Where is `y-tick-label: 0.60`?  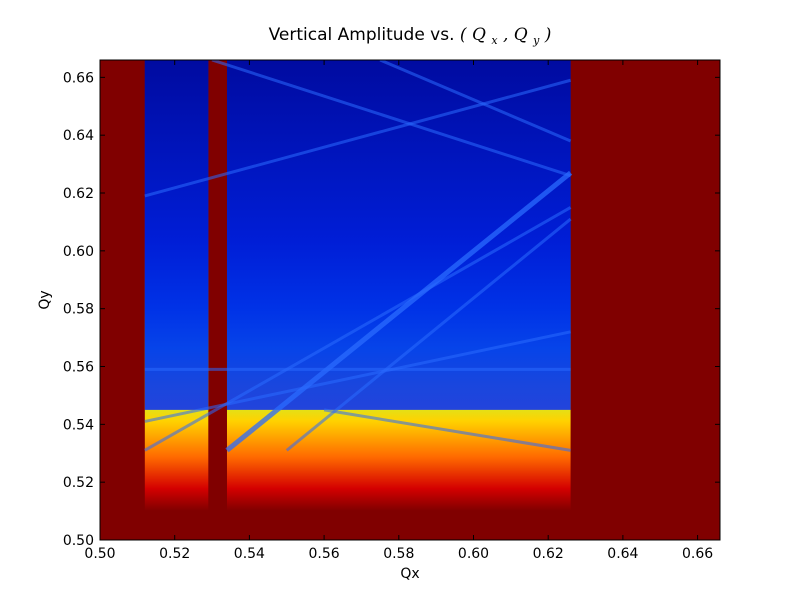 y-tick-label: 0.60 is located at coordinates (78, 252).